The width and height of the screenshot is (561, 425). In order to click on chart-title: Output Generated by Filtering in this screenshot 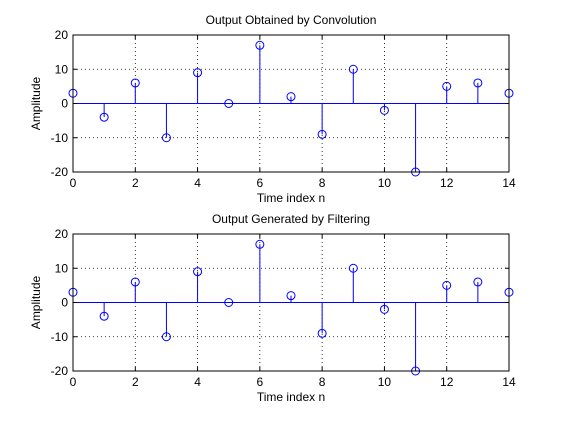, I will do `click(291, 219)`.